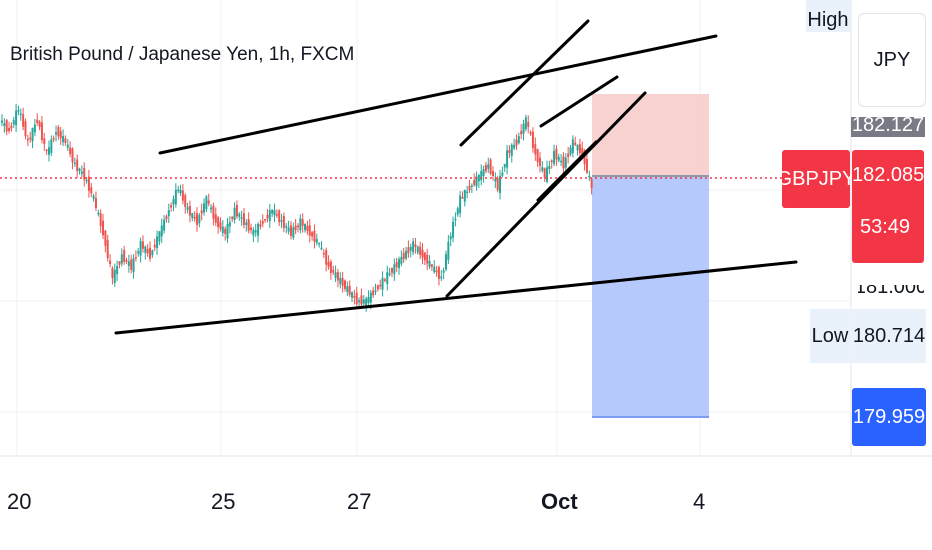  I want to click on currency-button: JPY, so click(892, 60).